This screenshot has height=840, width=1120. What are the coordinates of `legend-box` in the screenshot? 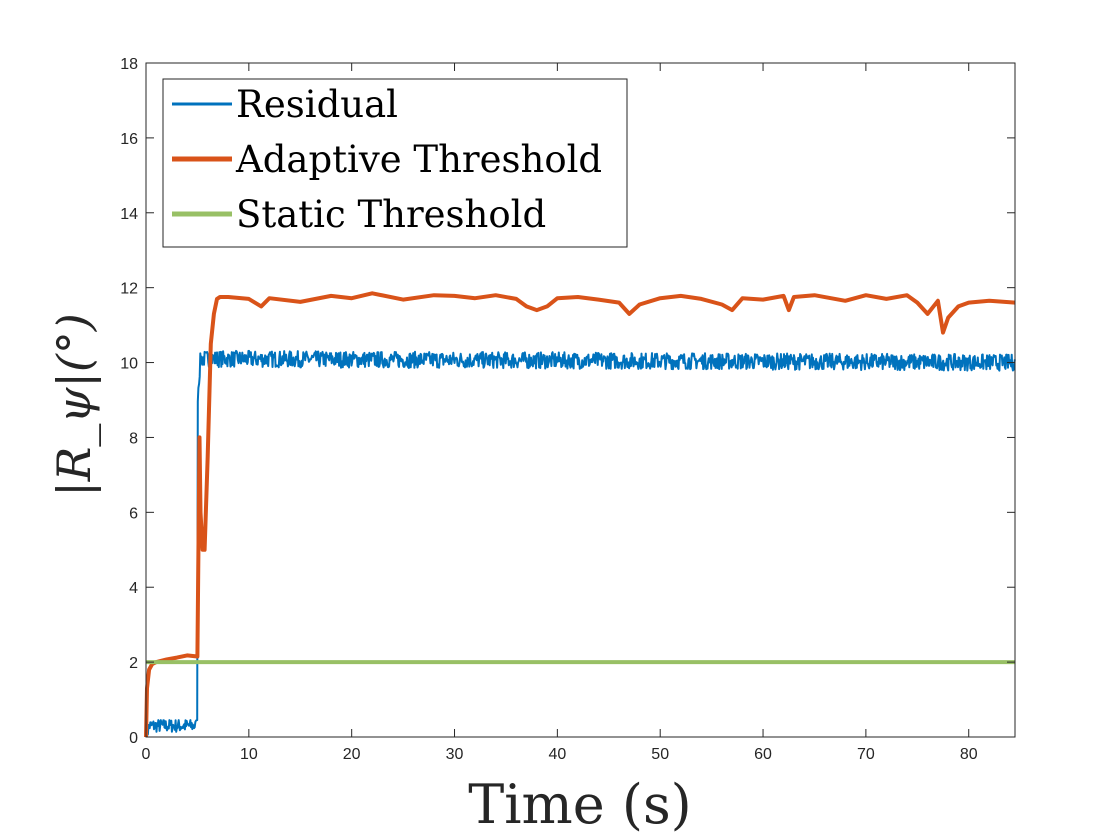 It's located at (395, 163).